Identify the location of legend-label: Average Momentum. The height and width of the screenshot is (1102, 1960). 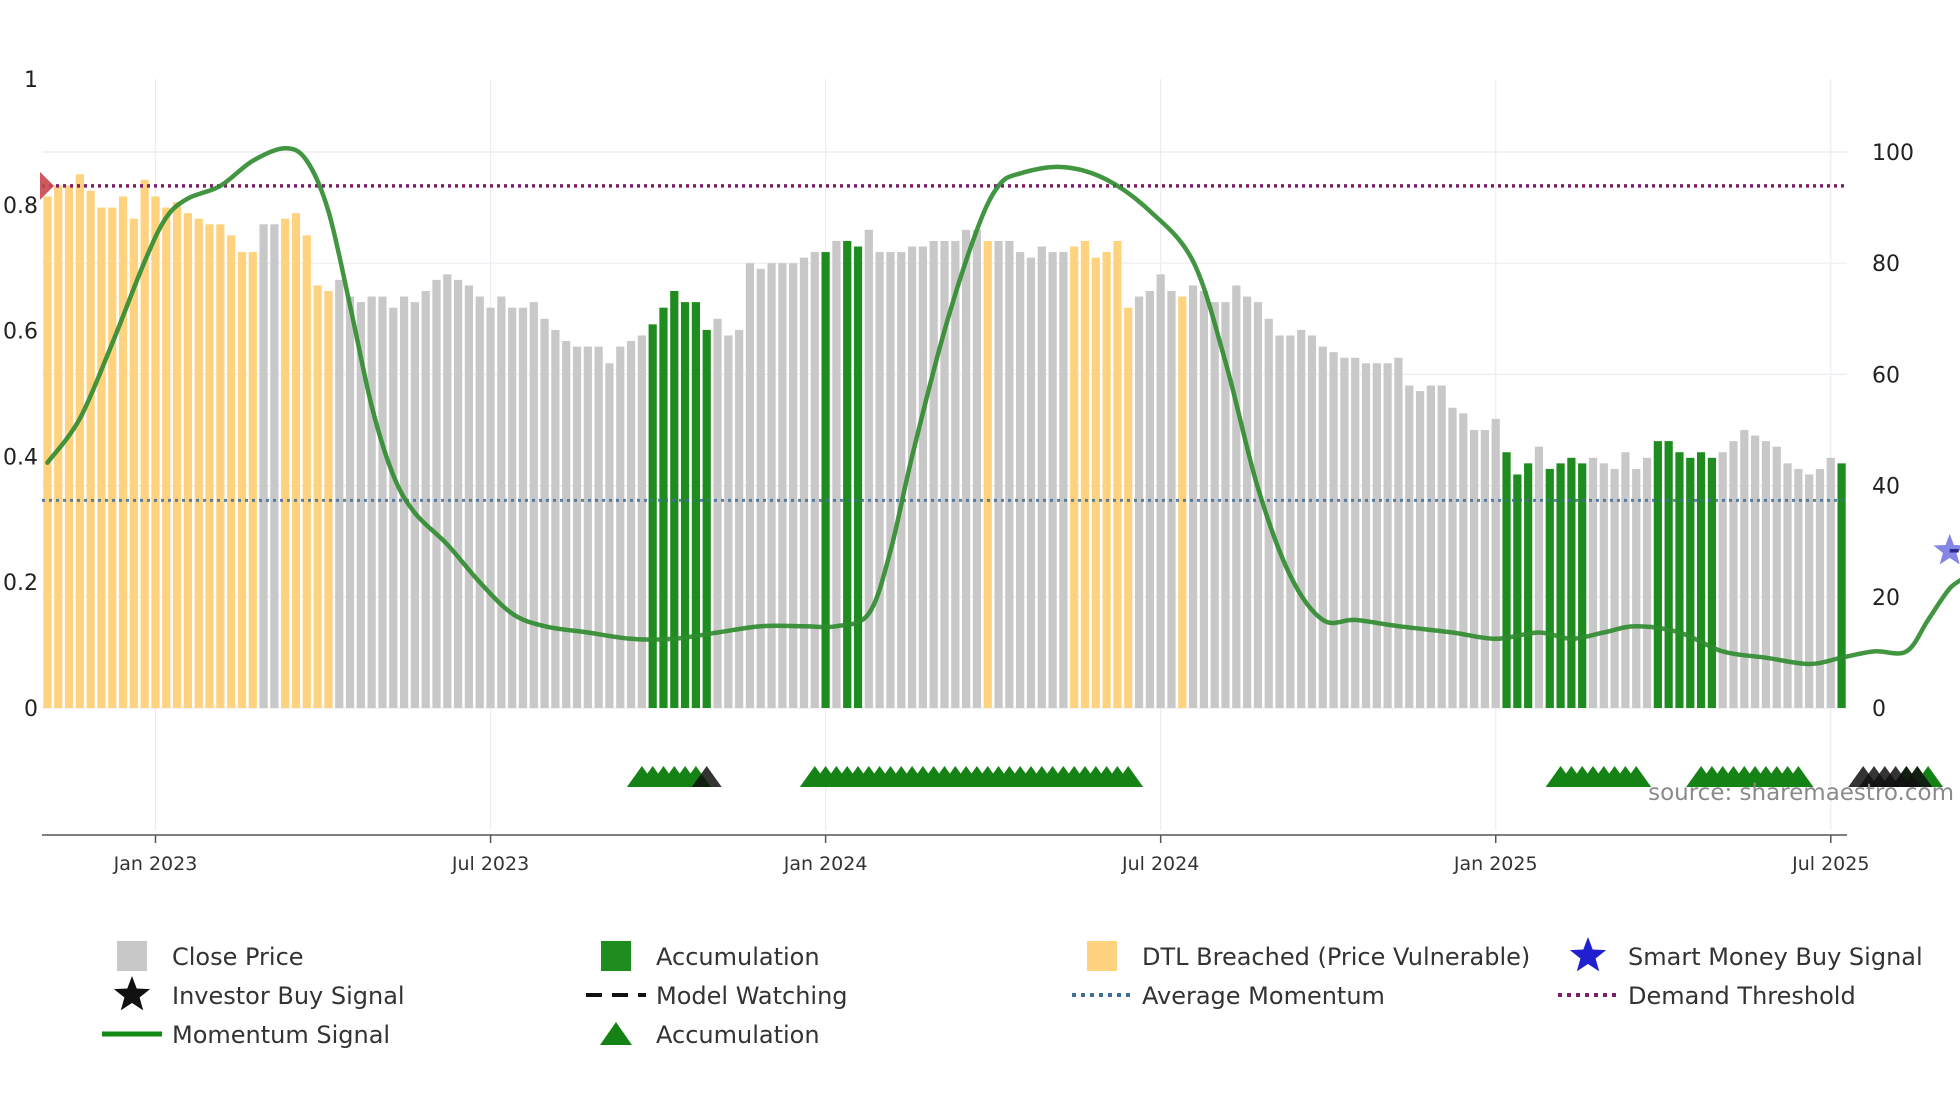
(1263, 996).